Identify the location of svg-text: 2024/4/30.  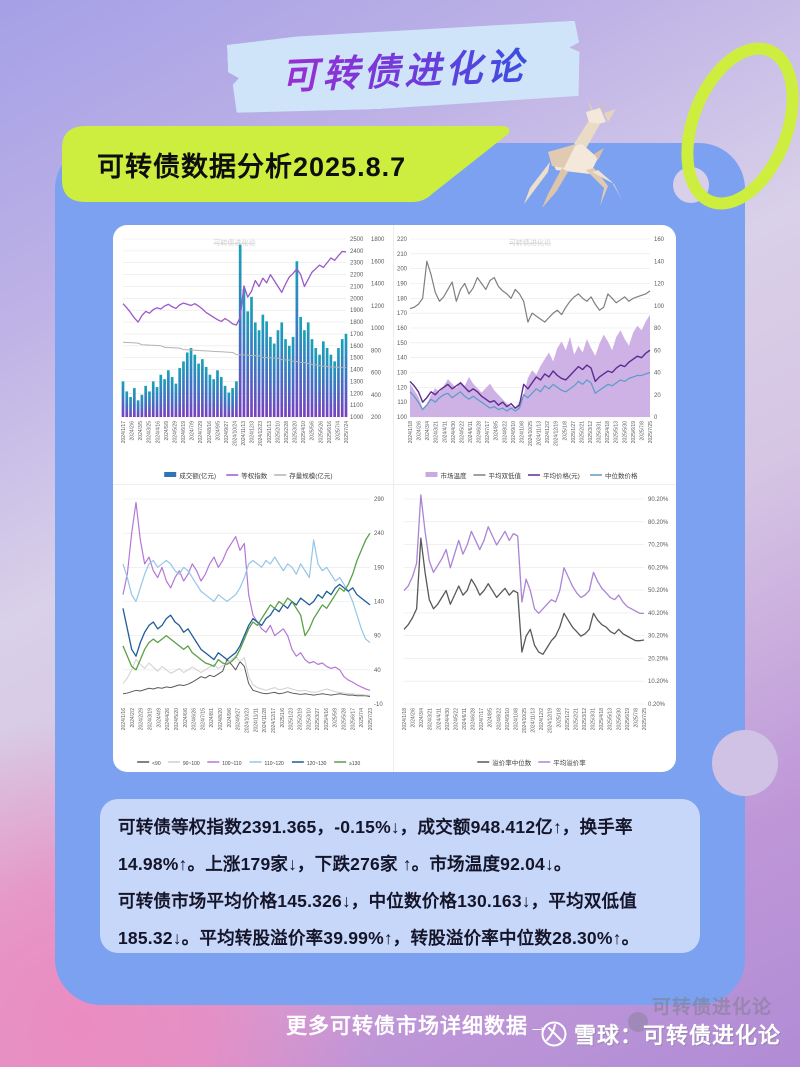
(448, 719).